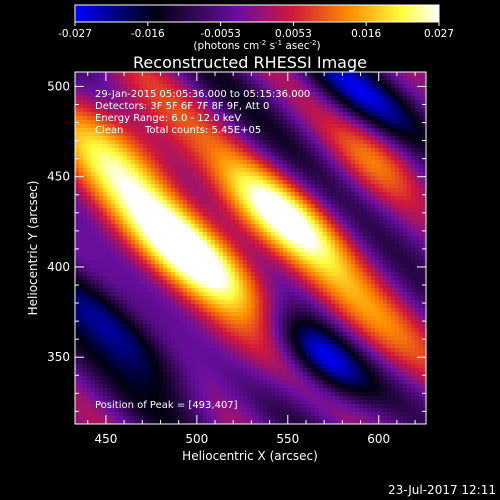 This screenshot has width=500, height=500. I want to click on chart-title: Reconstructed RHESSI Image, so click(250, 62).